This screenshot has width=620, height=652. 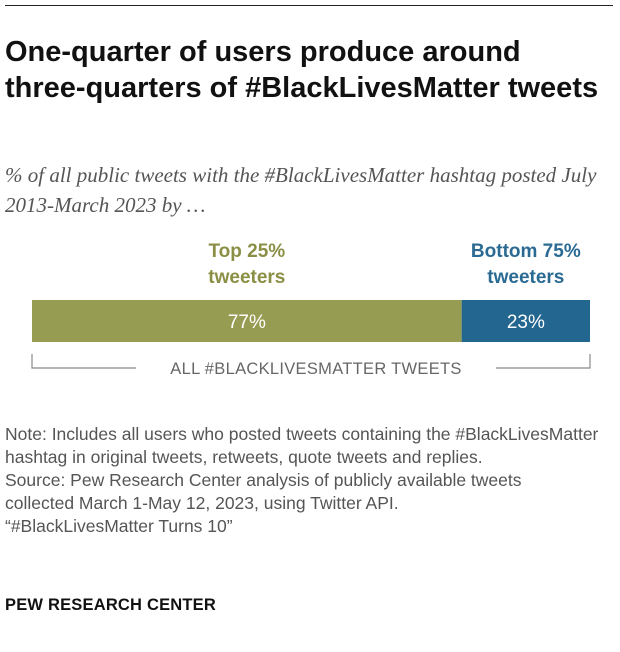 What do you see at coordinates (315, 369) in the screenshot?
I see `bracket-label: ALL #BLACKLIVESMATTER TWEETS` at bounding box center [315, 369].